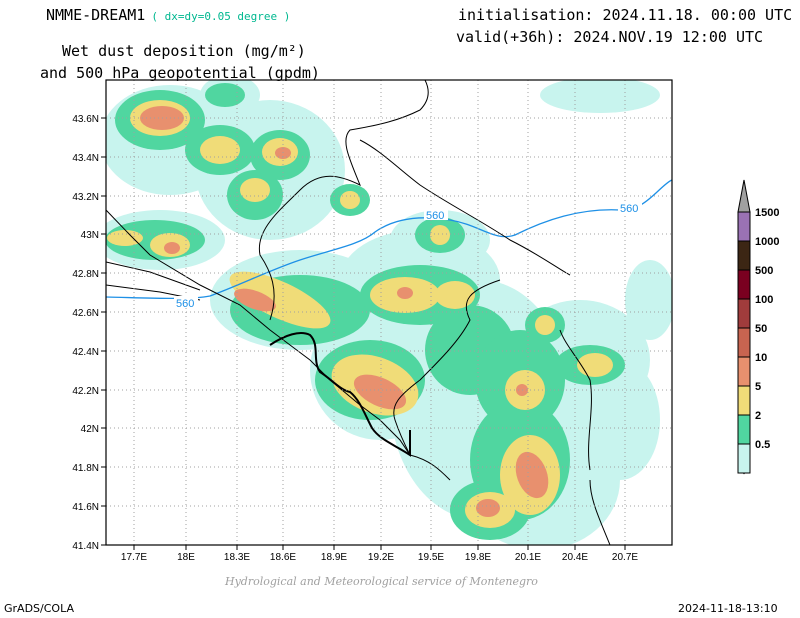 The image size is (800, 618). What do you see at coordinates (85, 391) in the screenshot?
I see `lat-label: 42.2N` at bounding box center [85, 391].